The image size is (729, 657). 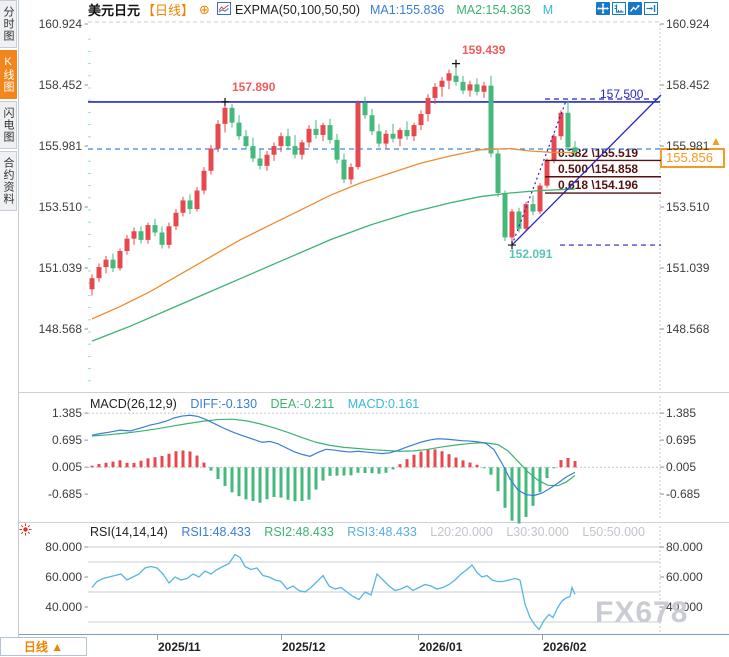 What do you see at coordinates (8, 181) in the screenshot?
I see `sidebar-tab-contract-info: 合约资料` at bounding box center [8, 181].